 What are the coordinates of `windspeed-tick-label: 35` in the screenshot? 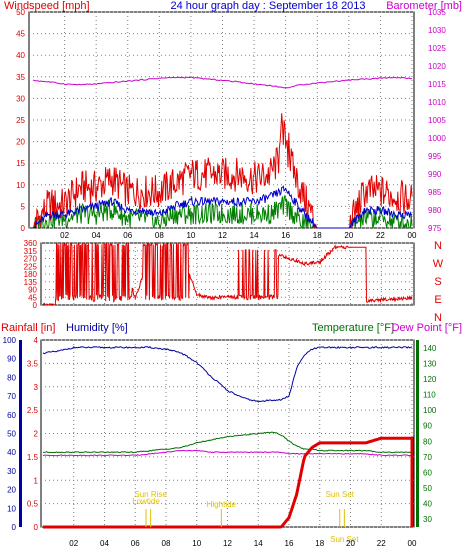 It's located at (20, 77).